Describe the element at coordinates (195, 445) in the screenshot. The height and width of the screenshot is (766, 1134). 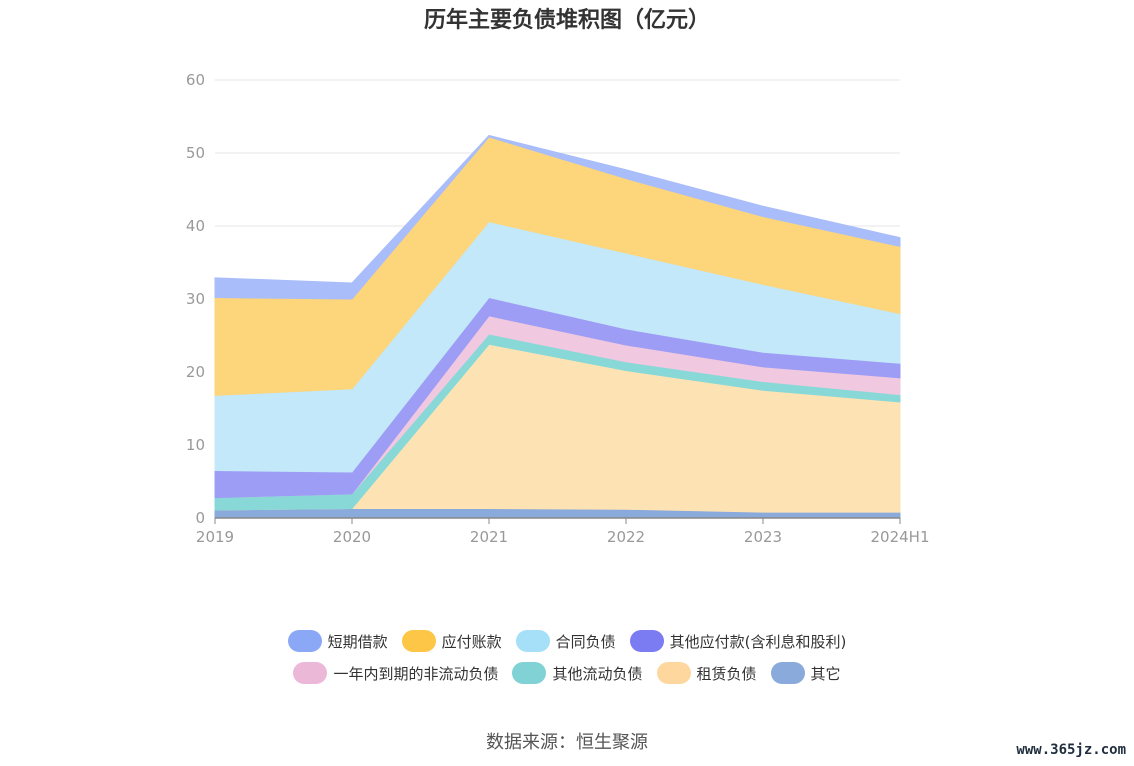
I see `y-tick-label: 10` at that location.